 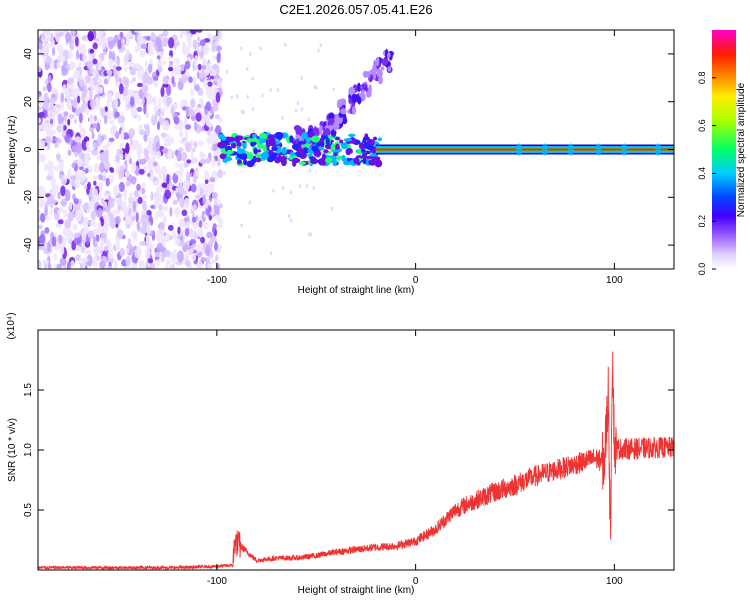 I want to click on y-tick-label: 0, so click(x=28, y=149).